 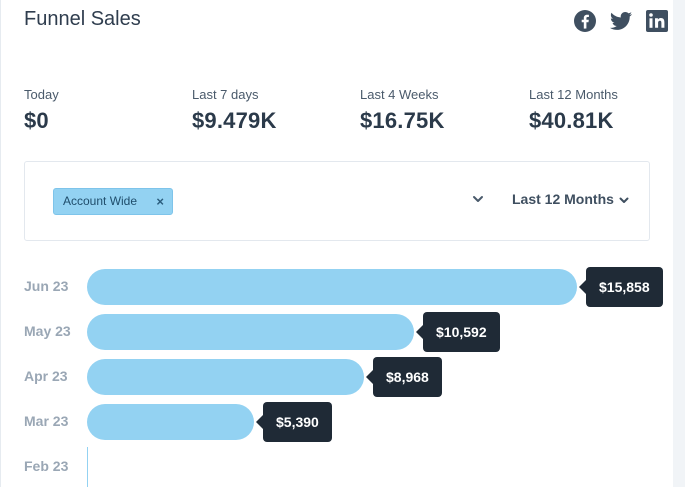 What do you see at coordinates (657, 21) in the screenshot?
I see `linkedin-icon` at bounding box center [657, 21].